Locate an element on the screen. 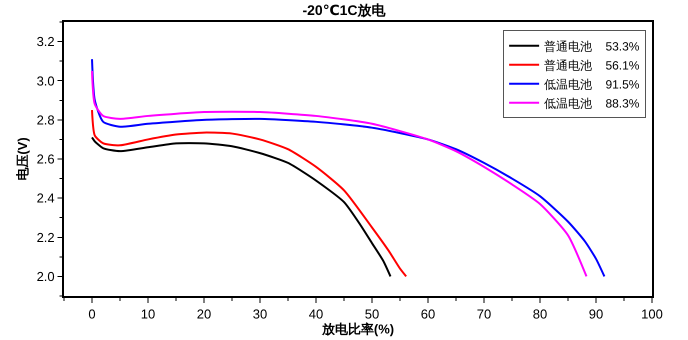 The image size is (688, 340). x-tick-label: 50 is located at coordinates (372, 314).